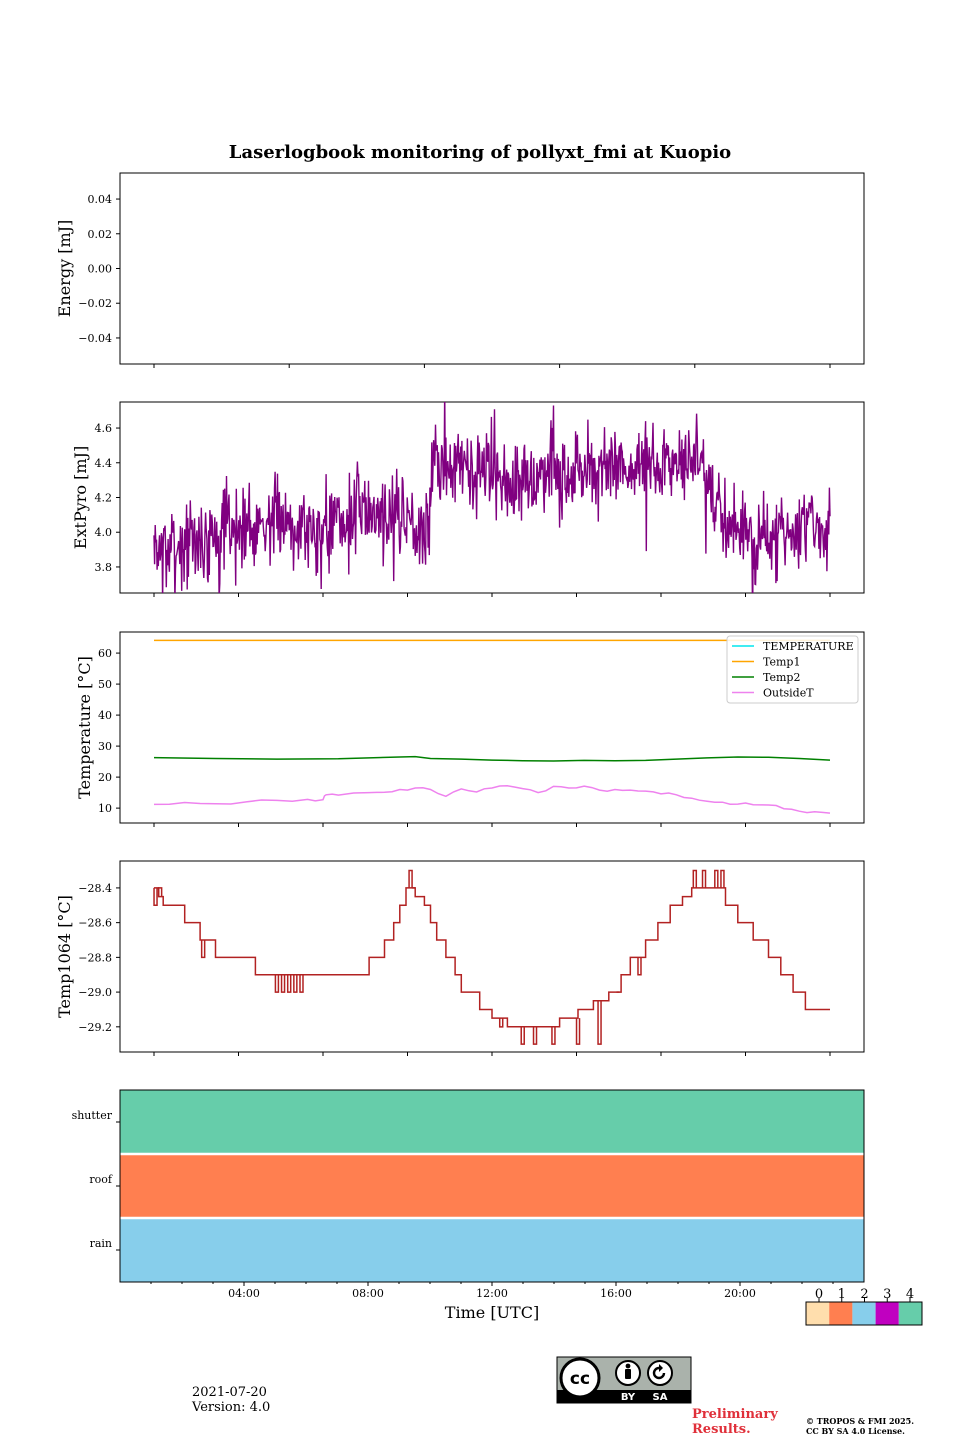  I want to click on status-row-rain, so click(492, 1250).